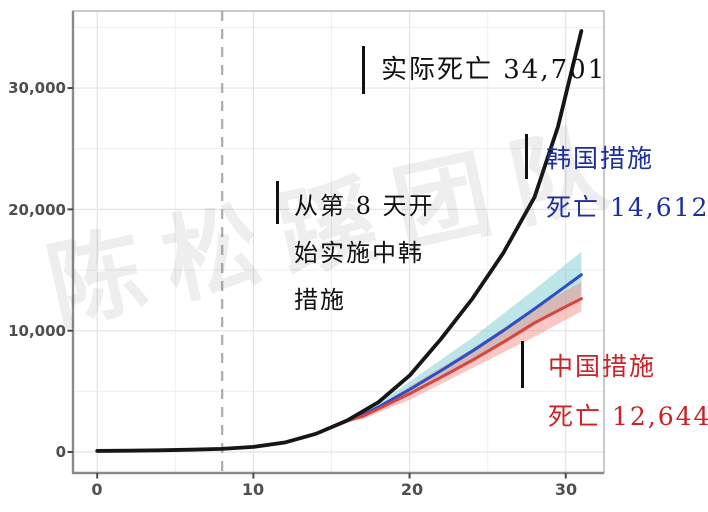 Image resolution: width=708 pixels, height=512 pixels. Describe the element at coordinates (627, 207) in the screenshot. I see `korea-measures-line-2: 死亡 14,612` at that location.